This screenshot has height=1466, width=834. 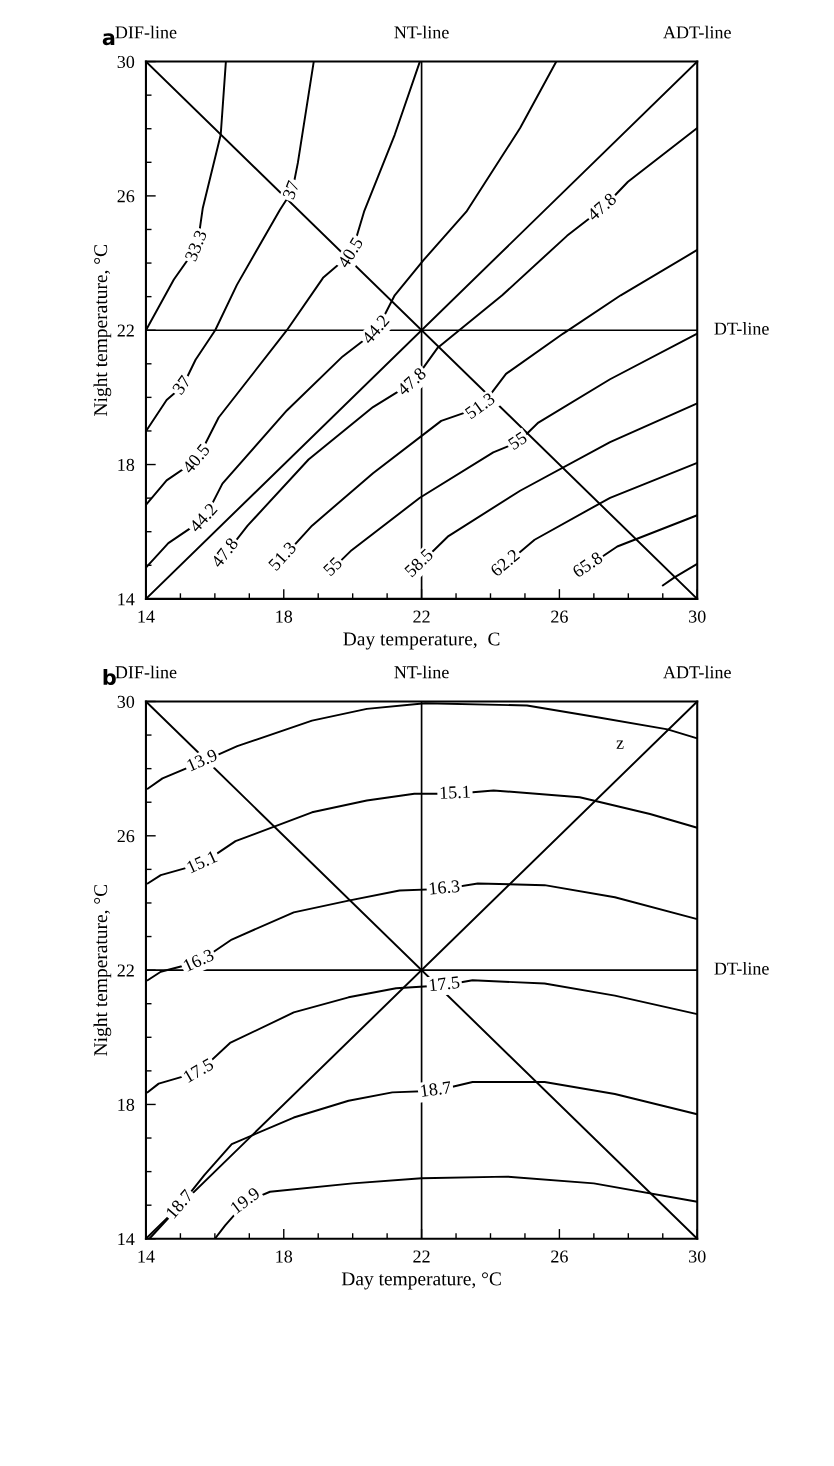 I want to click on annotation: 65.8, so click(x=587, y=565).